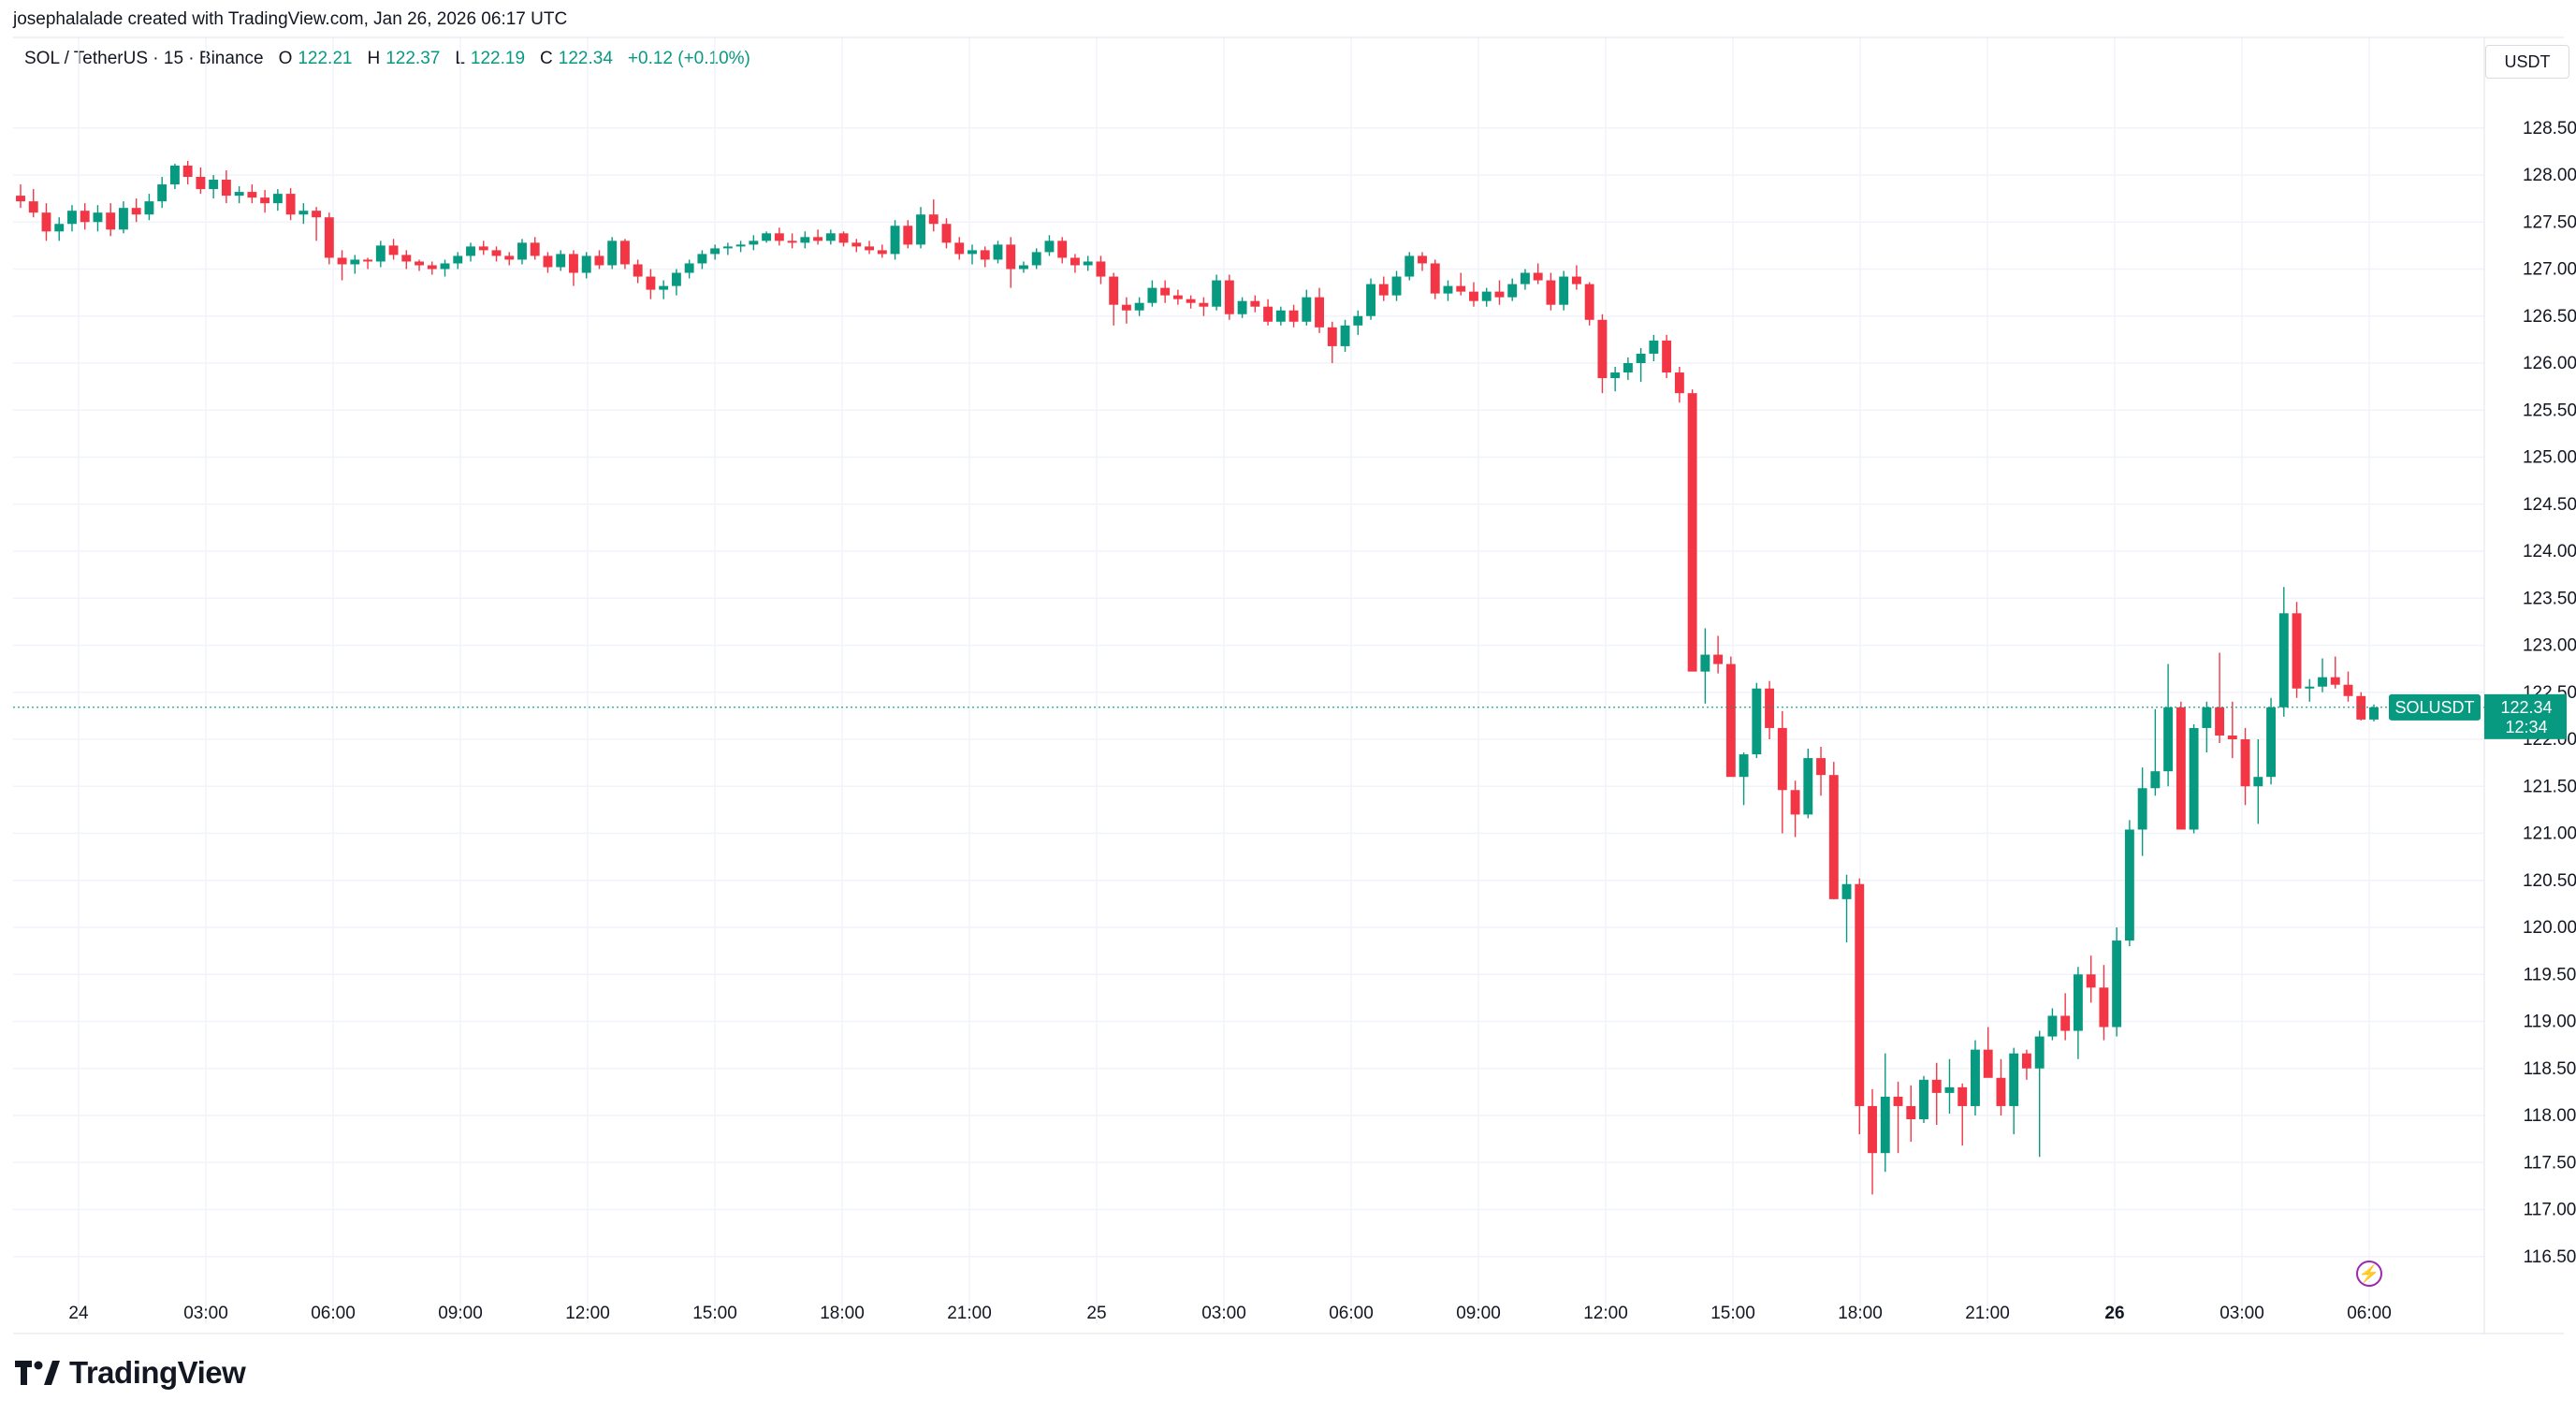 The height and width of the screenshot is (1414, 2576). Describe the element at coordinates (2549, 317) in the screenshot. I see `price-tick-label: 126.50` at that location.